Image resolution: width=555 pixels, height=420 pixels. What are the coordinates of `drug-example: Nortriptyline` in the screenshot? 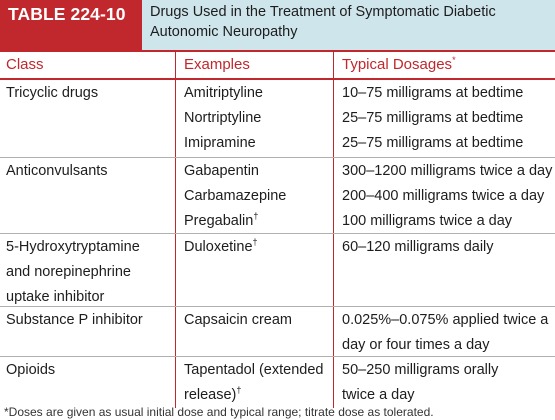 It's located at (258, 118).